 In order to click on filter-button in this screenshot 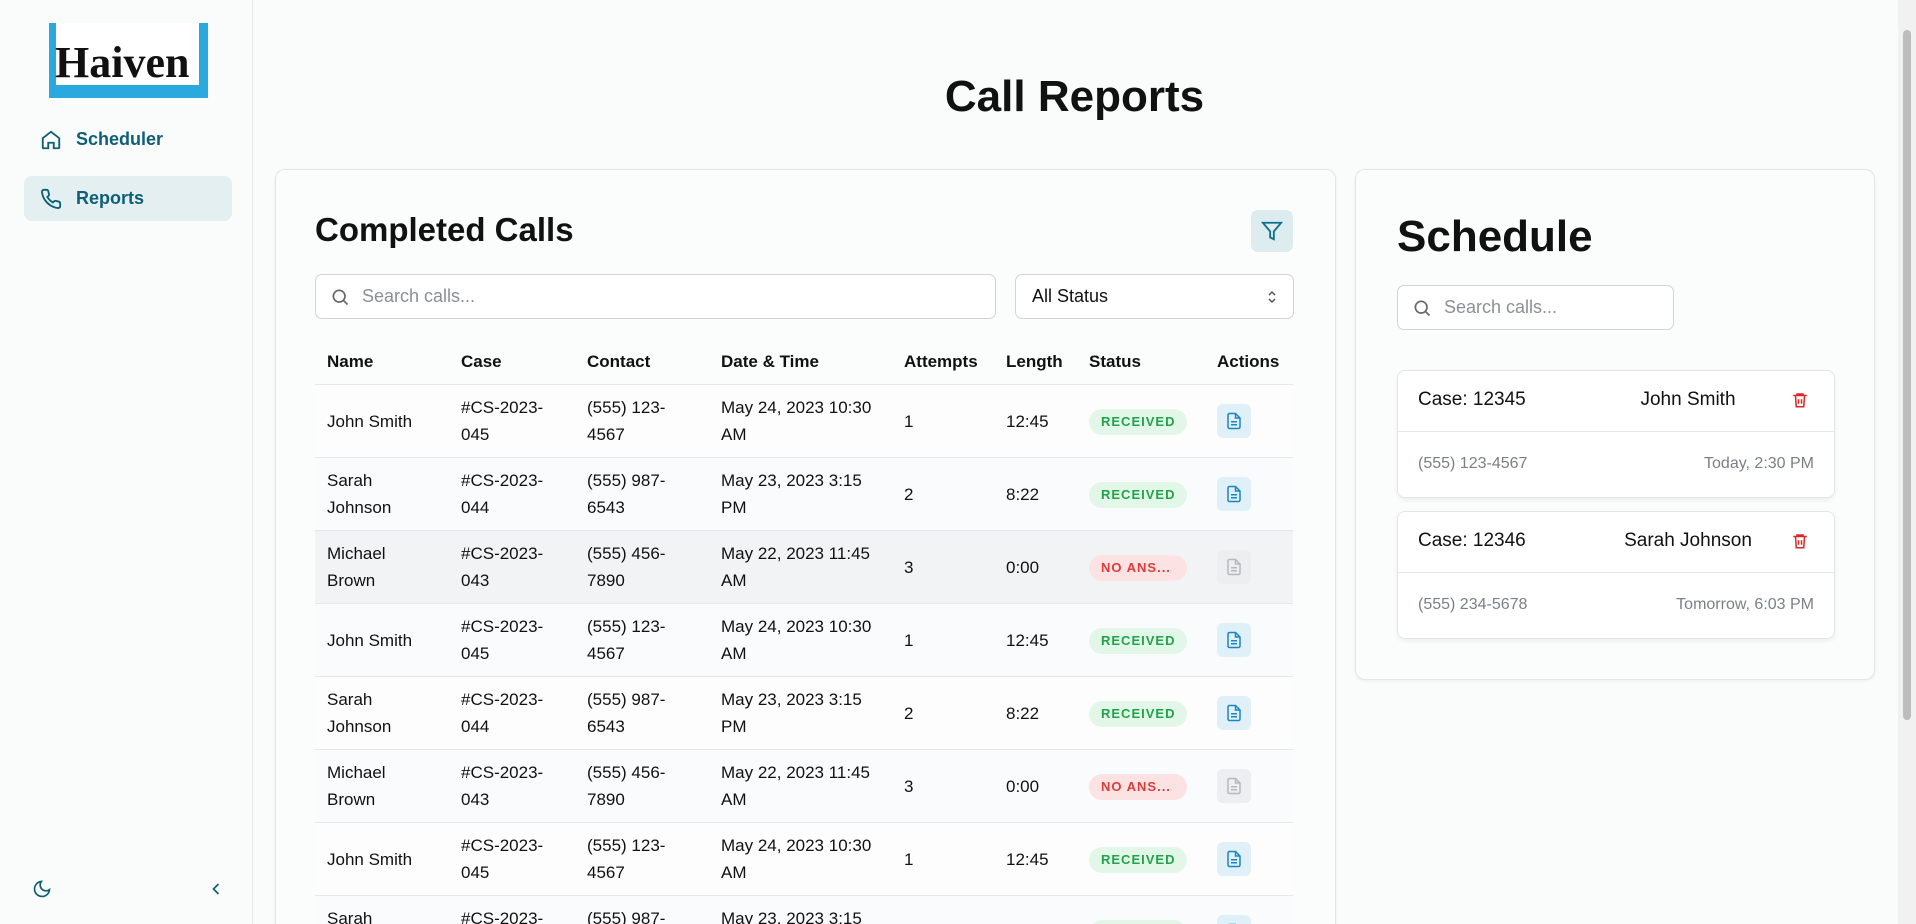, I will do `click(1272, 231)`.